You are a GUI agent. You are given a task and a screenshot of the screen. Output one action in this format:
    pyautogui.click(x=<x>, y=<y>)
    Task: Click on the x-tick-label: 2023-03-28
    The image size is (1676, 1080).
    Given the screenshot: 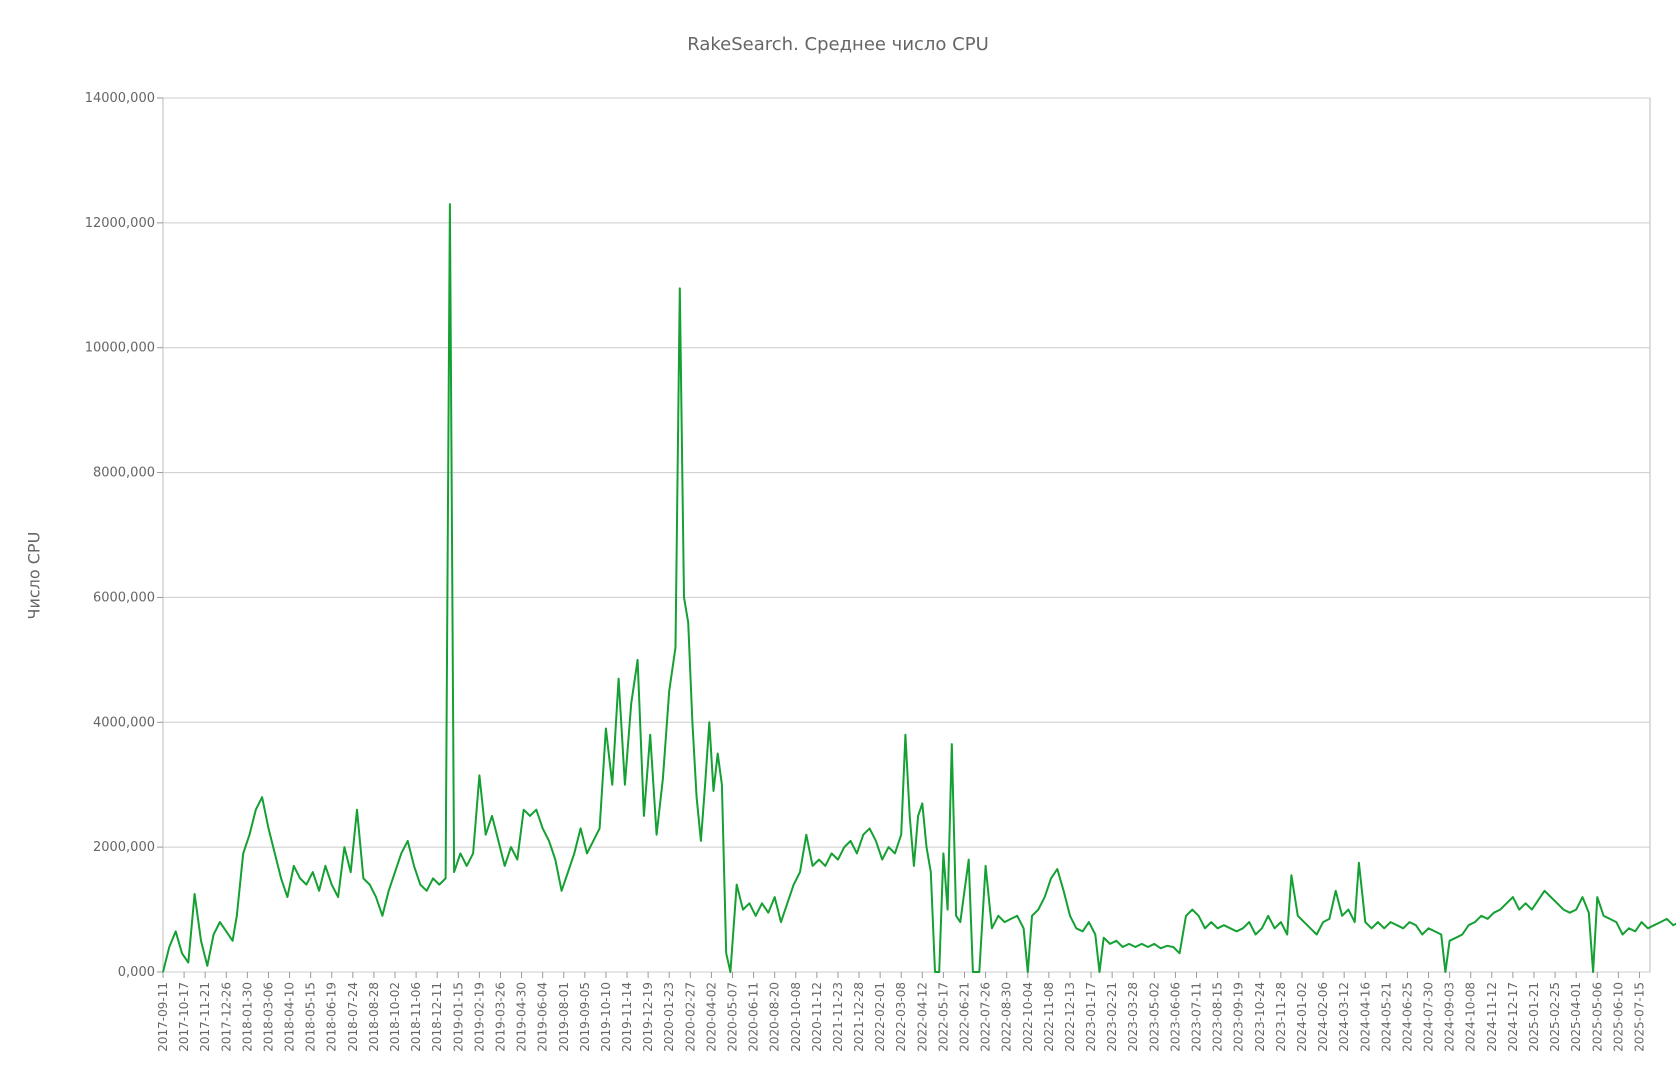 What is the action you would take?
    pyautogui.click(x=1133, y=1017)
    